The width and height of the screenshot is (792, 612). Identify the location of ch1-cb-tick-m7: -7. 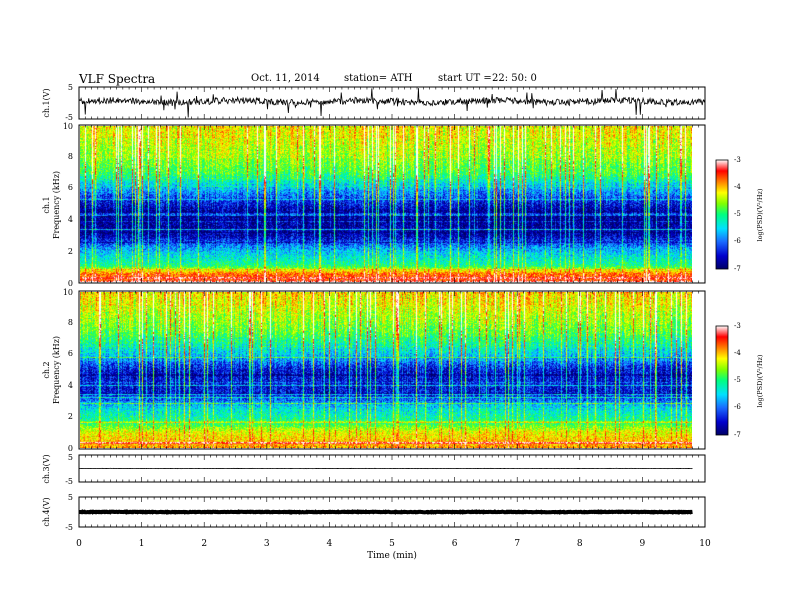
(737, 269).